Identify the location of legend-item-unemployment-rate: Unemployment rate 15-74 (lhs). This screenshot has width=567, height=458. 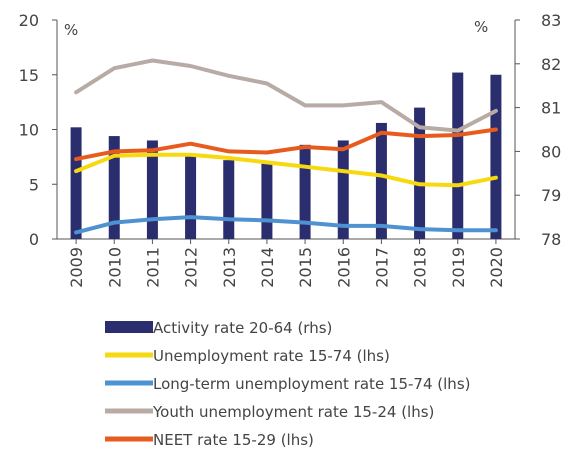
(247, 356).